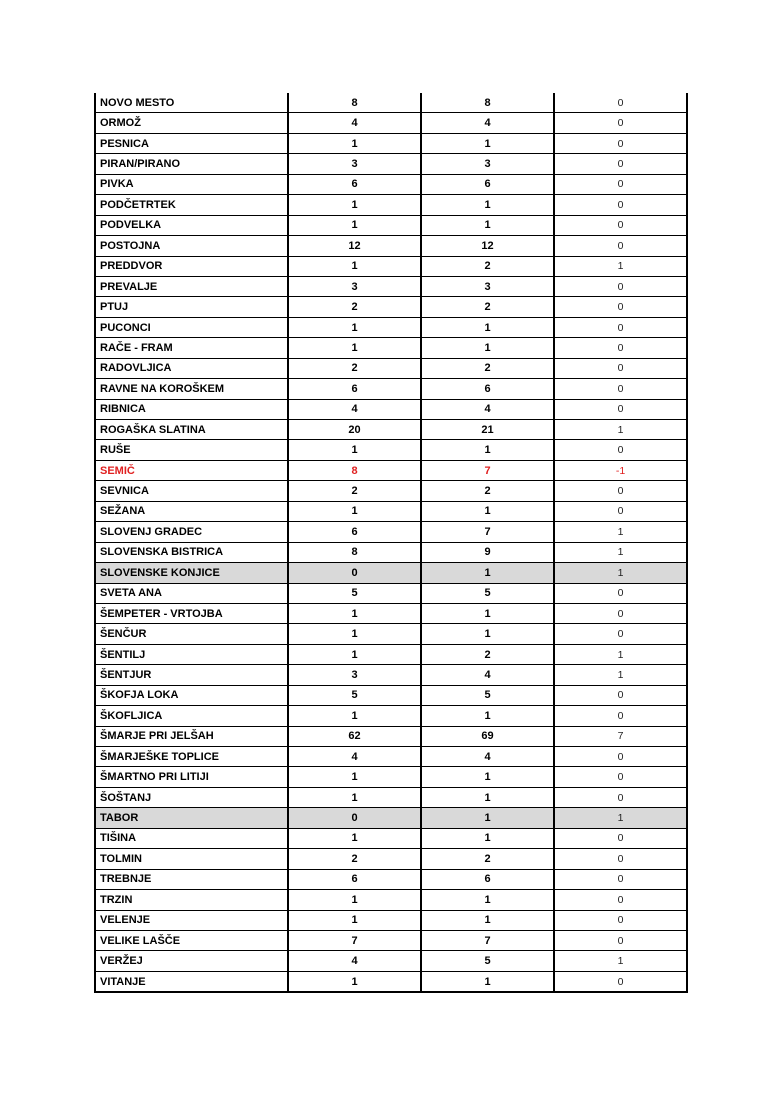  Describe the element at coordinates (191, 470) in the screenshot. I see `municipality-cell: SEMIČ` at that location.